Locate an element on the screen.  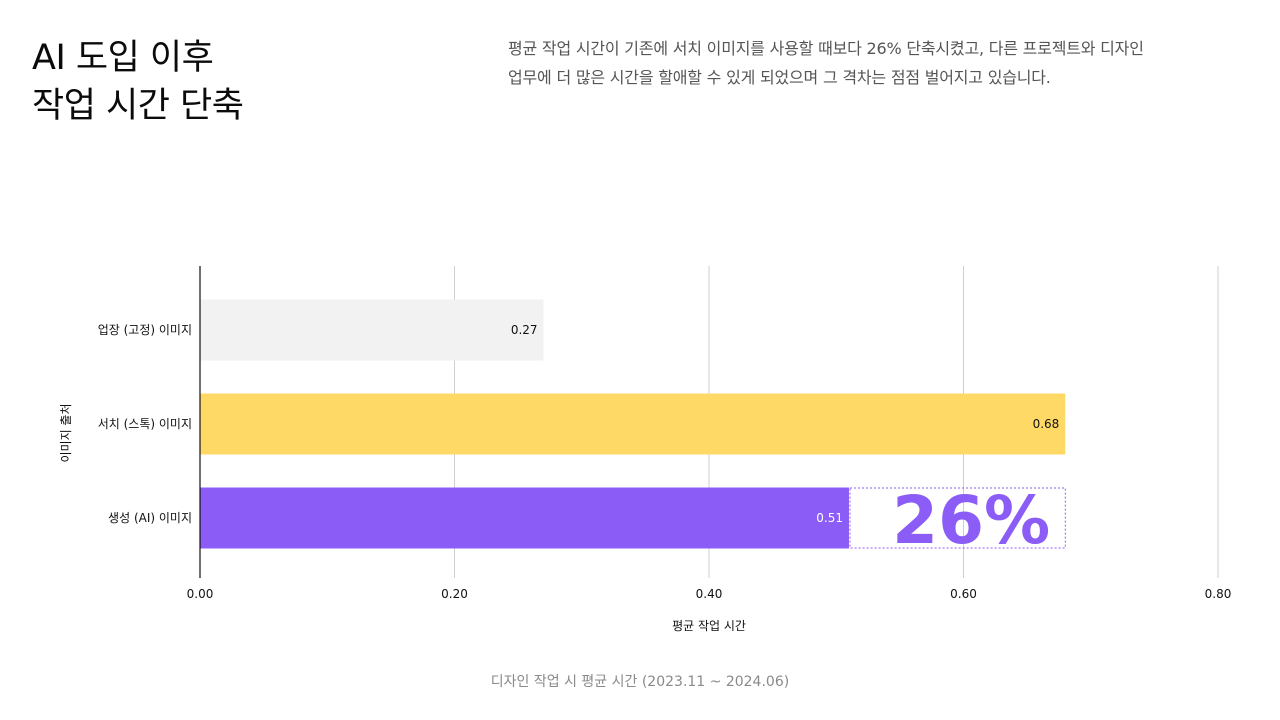
chart-caption: 디자인 작업 시 평균 시간 (2023.11 ~ 2024.06) is located at coordinates (640, 682).